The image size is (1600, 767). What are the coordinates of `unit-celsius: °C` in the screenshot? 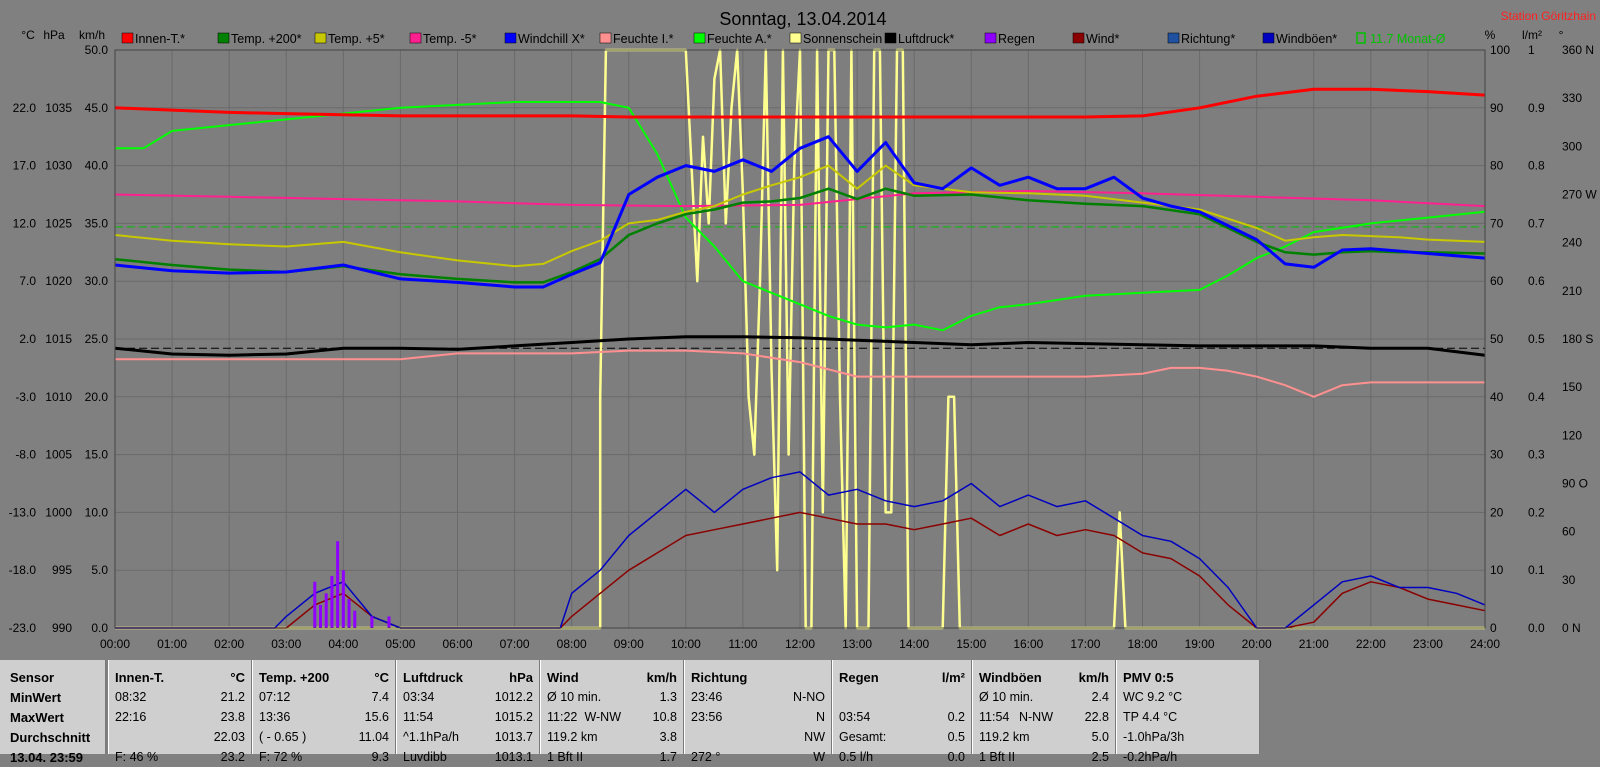 It's located at (28, 35).